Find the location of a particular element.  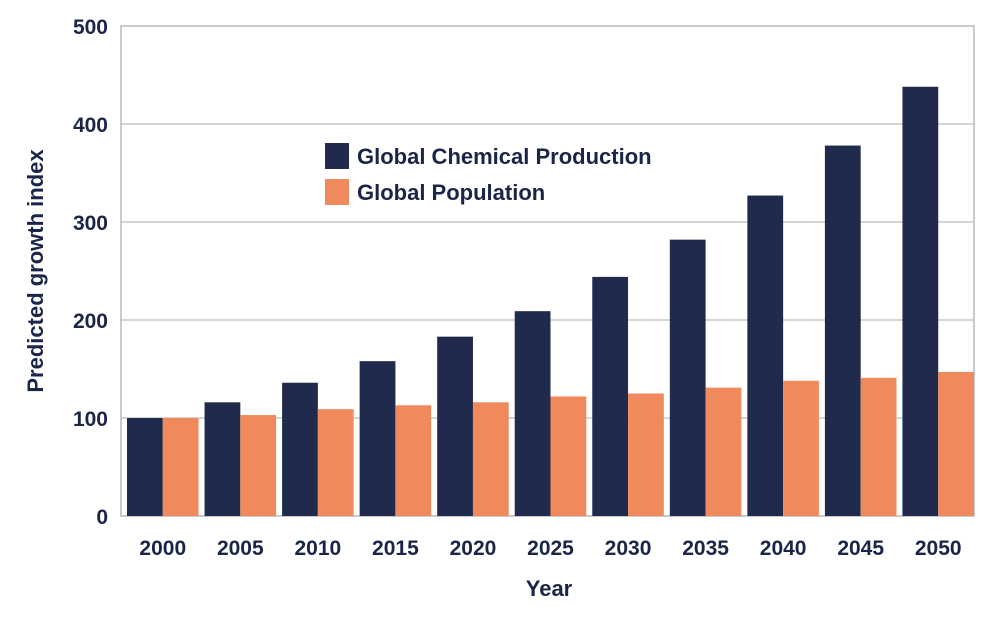

bar-global-population-2015 is located at coordinates (413, 460).